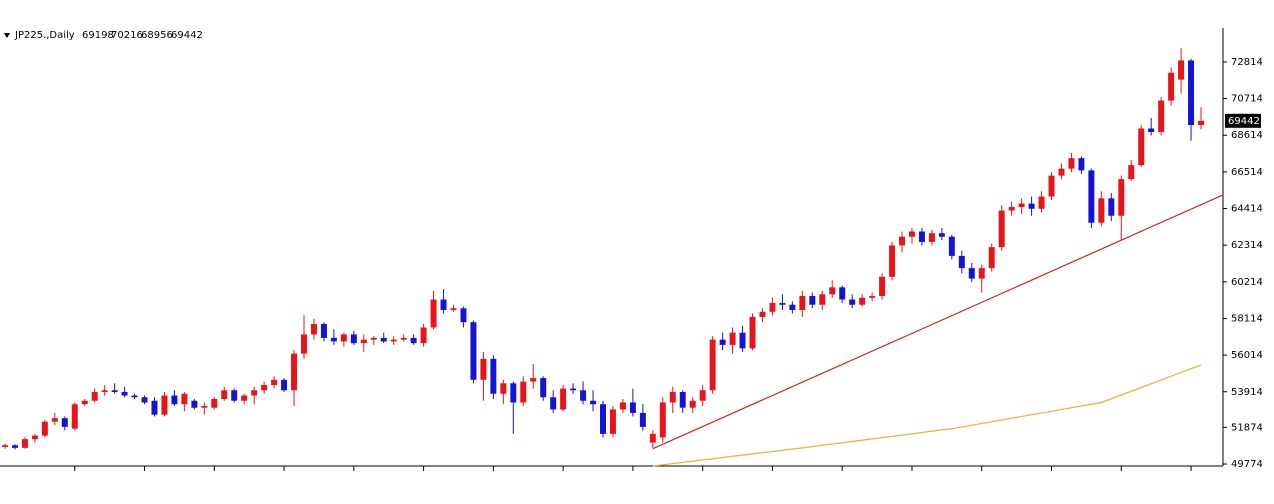 This screenshot has height=504, width=1274. Describe the element at coordinates (98, 35) in the screenshot. I see `open-value: 69198` at that location.